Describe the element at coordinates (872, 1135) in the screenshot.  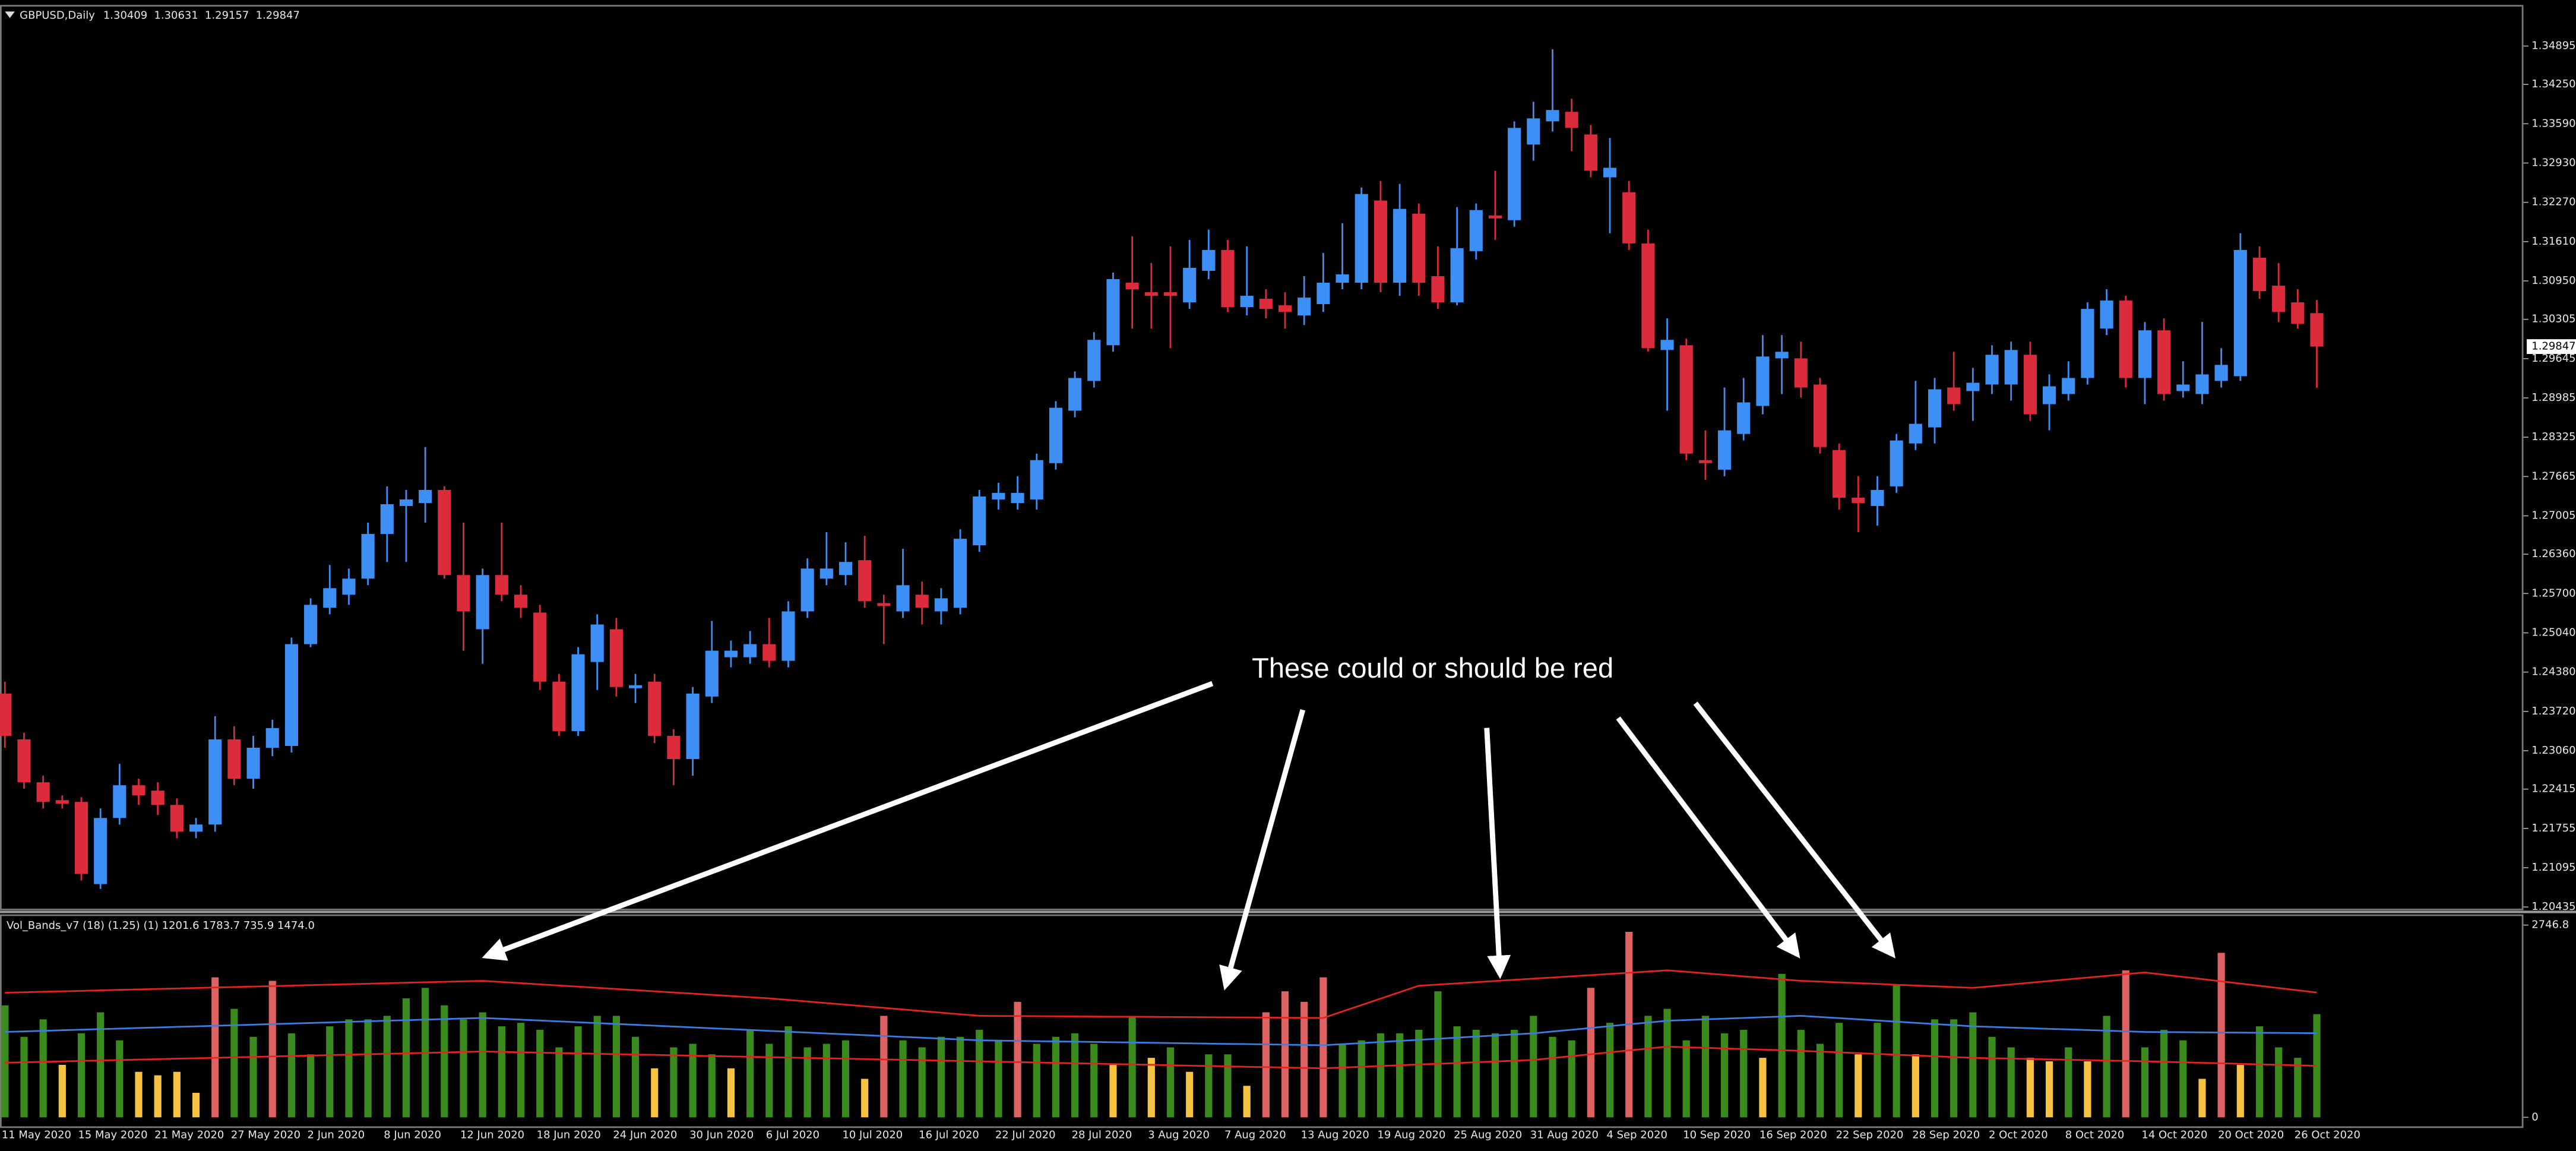
I see `x-tick-label: 10 Jul 2020` at that location.